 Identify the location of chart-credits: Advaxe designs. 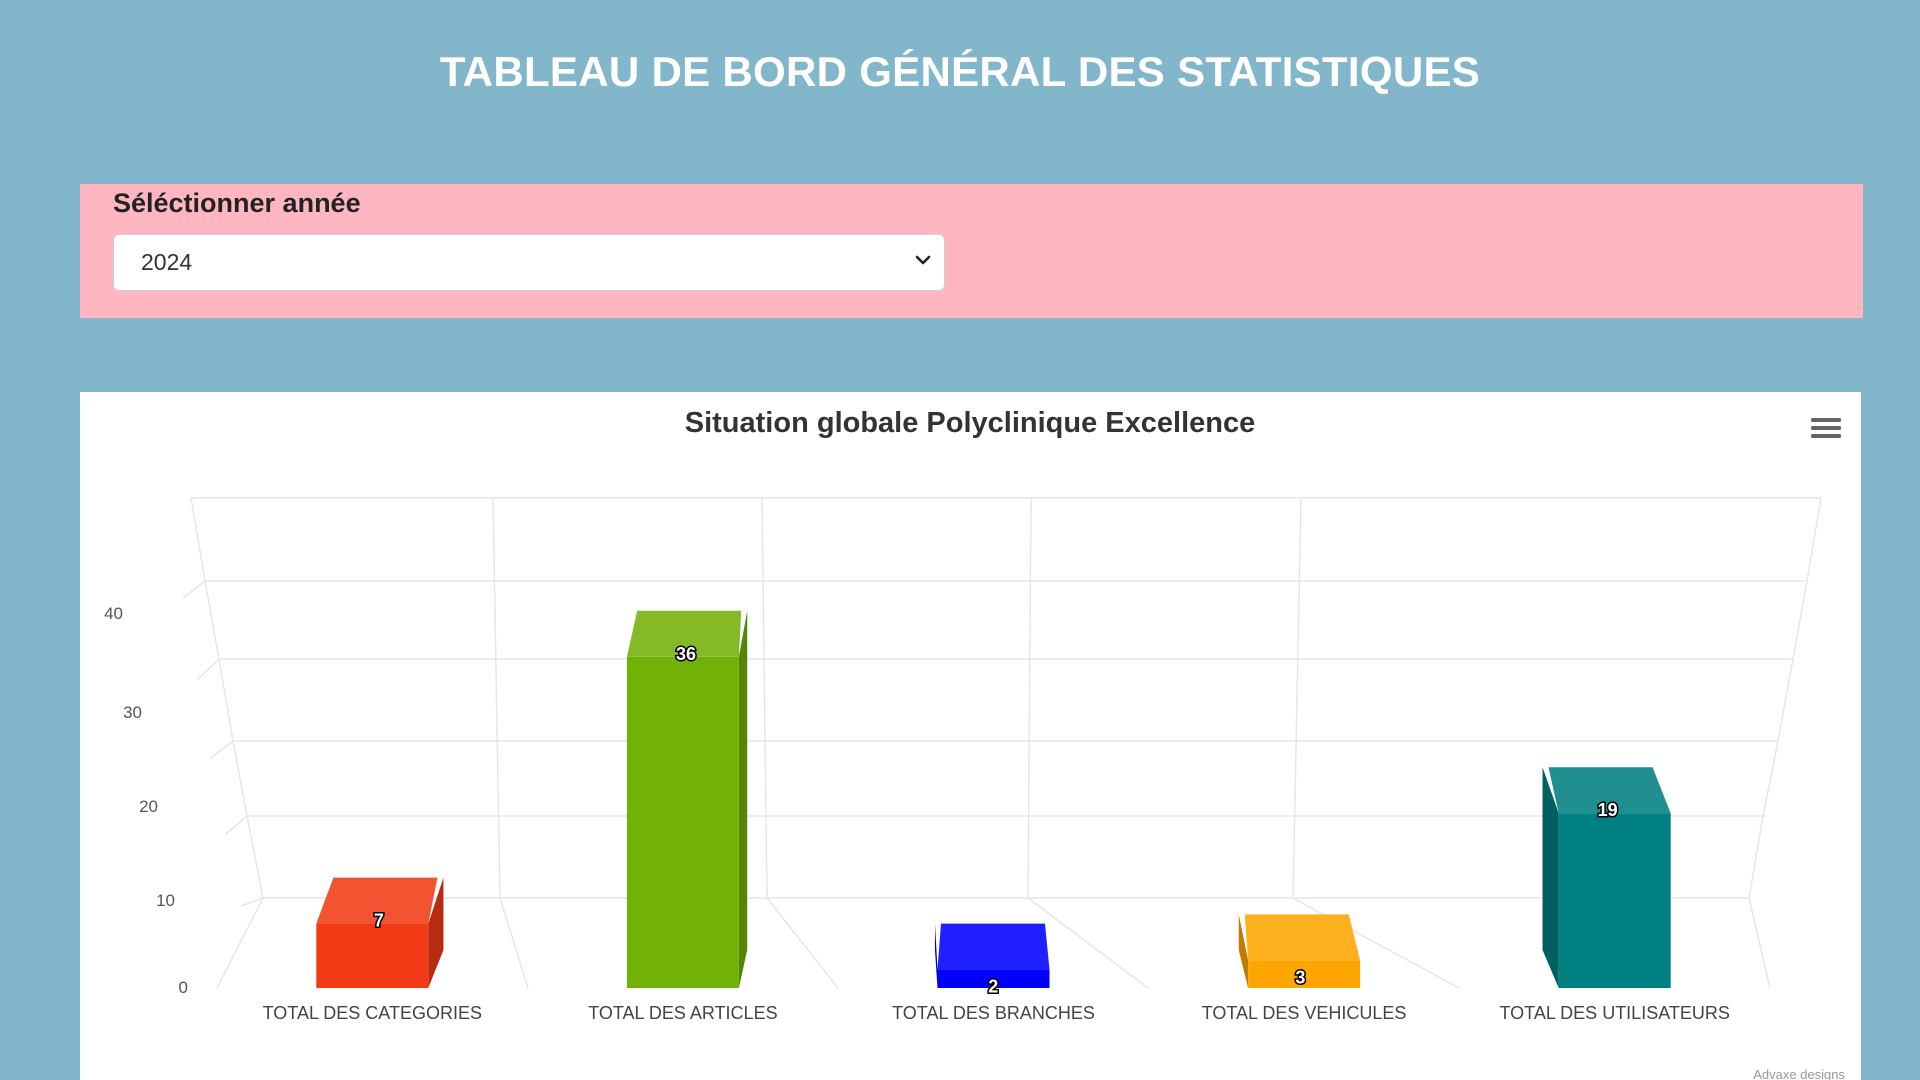
(1799, 1073).